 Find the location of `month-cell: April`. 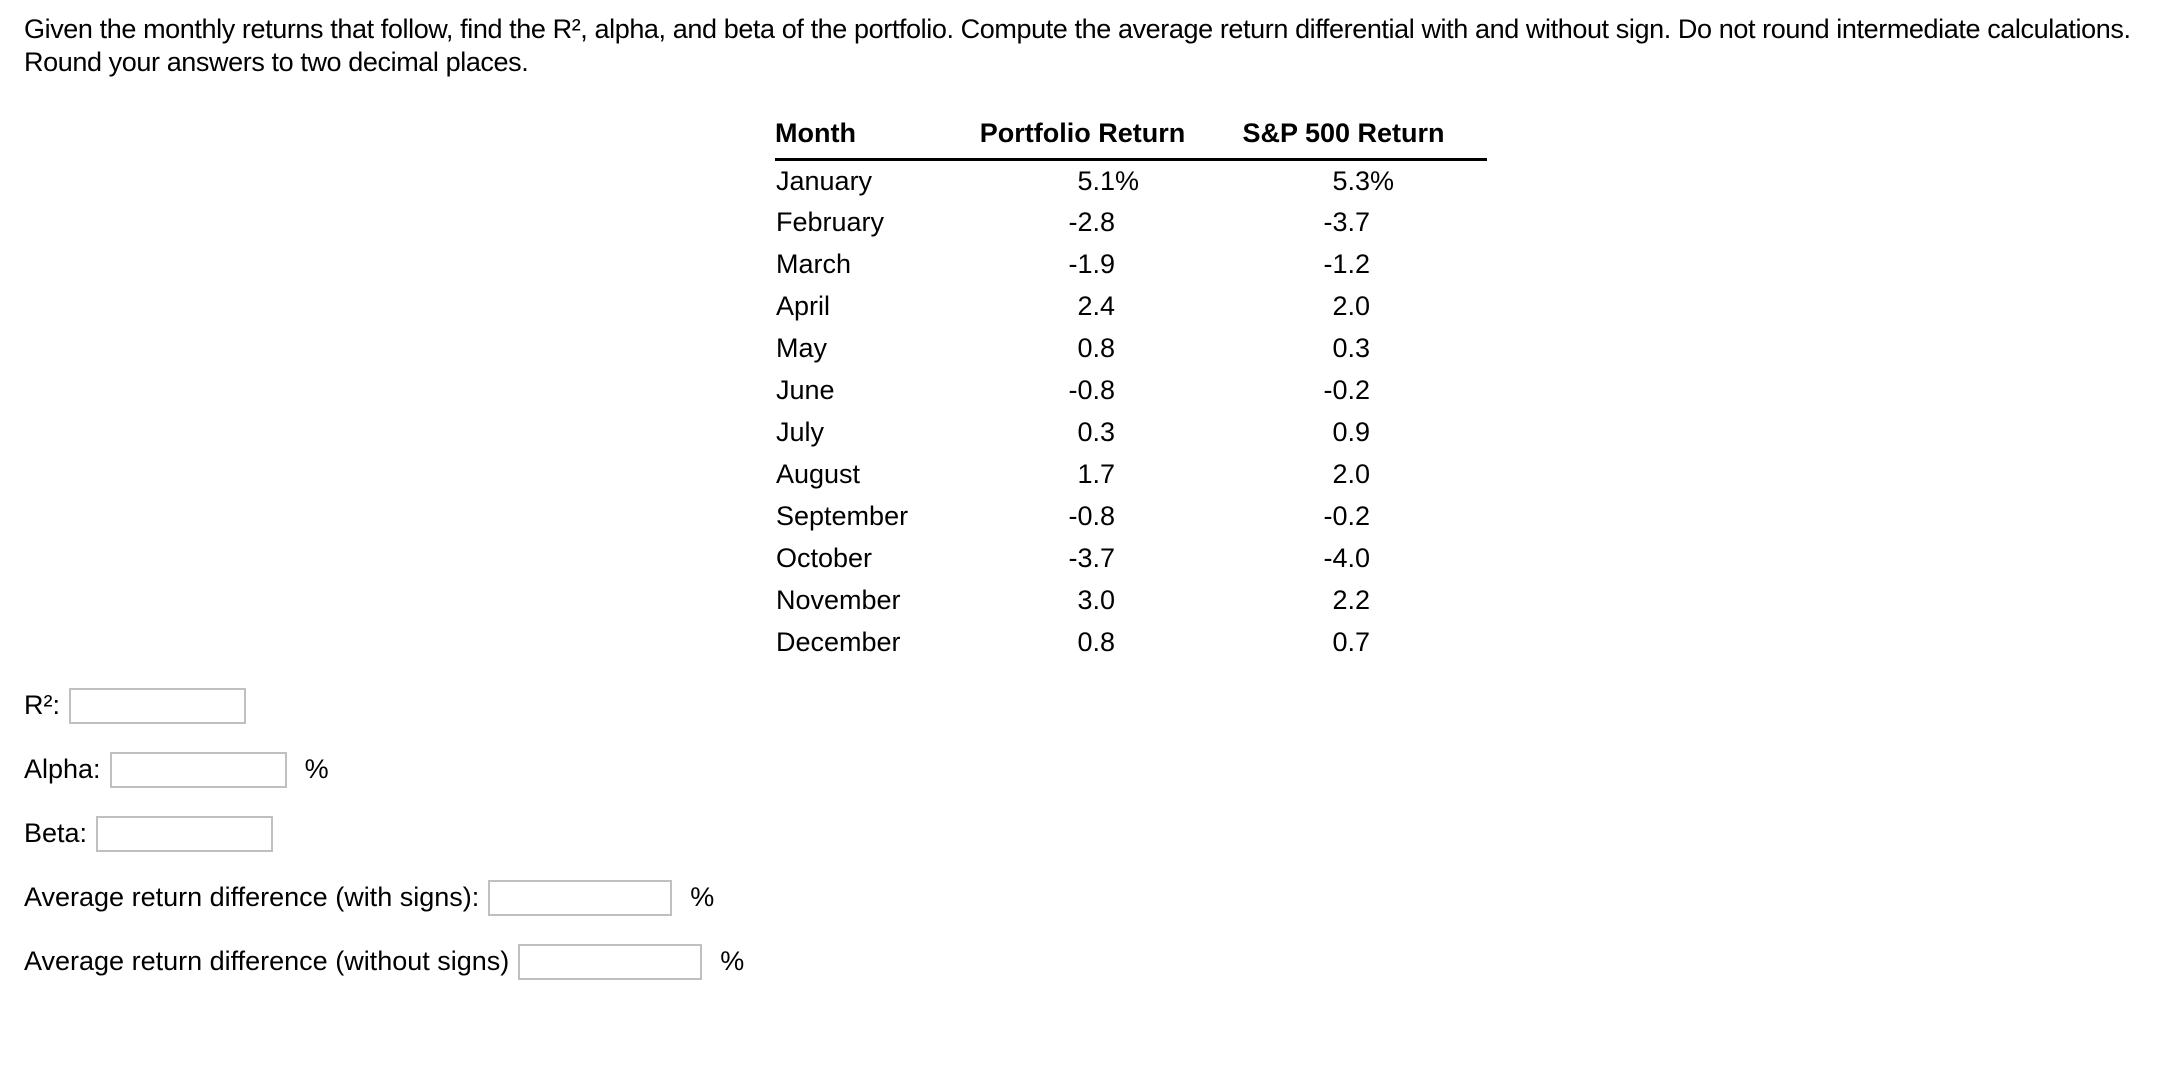

month-cell: April is located at coordinates (803, 306).